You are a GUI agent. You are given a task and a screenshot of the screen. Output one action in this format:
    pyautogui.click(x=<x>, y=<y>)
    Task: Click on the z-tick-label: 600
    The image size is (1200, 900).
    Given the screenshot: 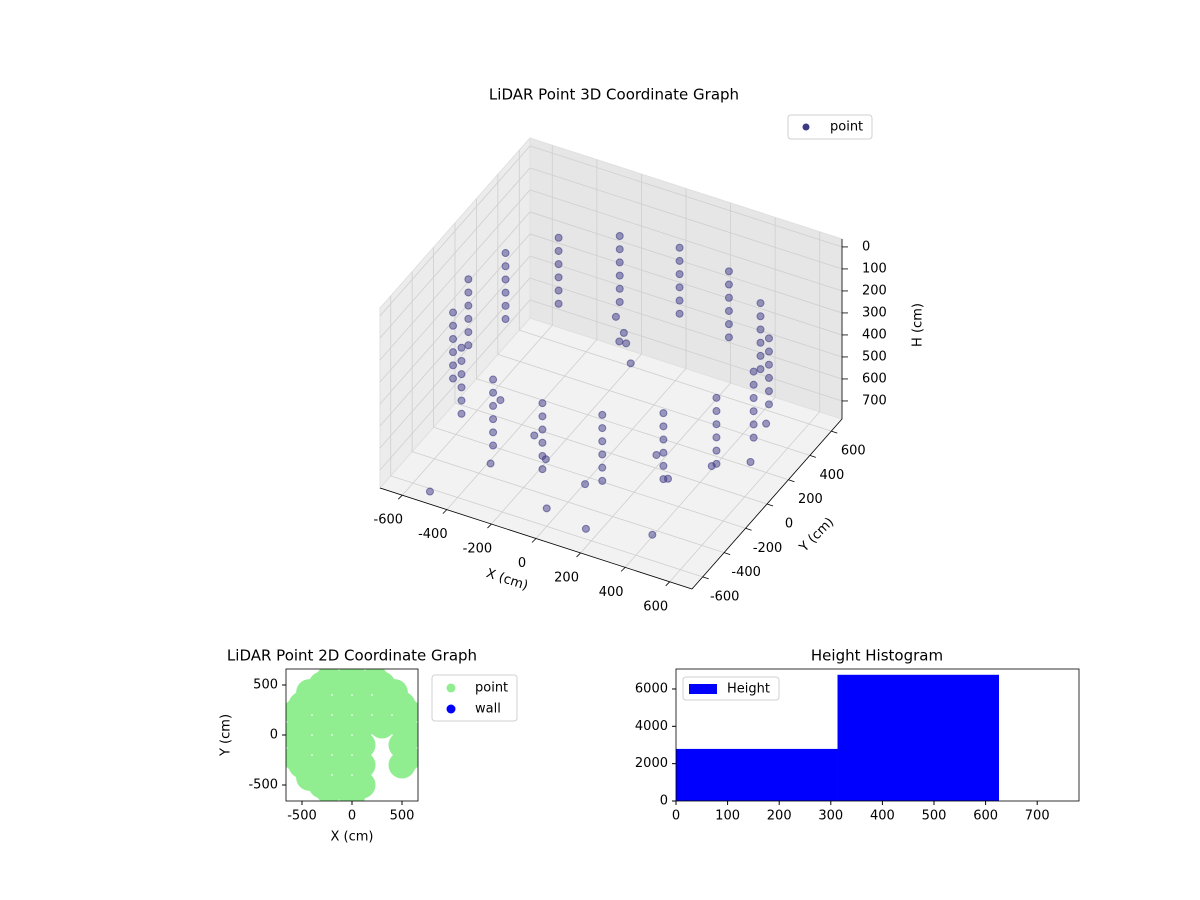 What is the action you would take?
    pyautogui.click(x=874, y=378)
    